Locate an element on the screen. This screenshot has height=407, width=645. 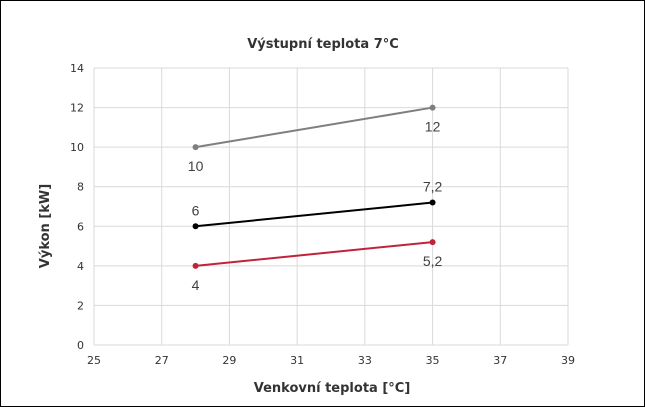
y-tick-label: 4 is located at coordinates (80, 266).